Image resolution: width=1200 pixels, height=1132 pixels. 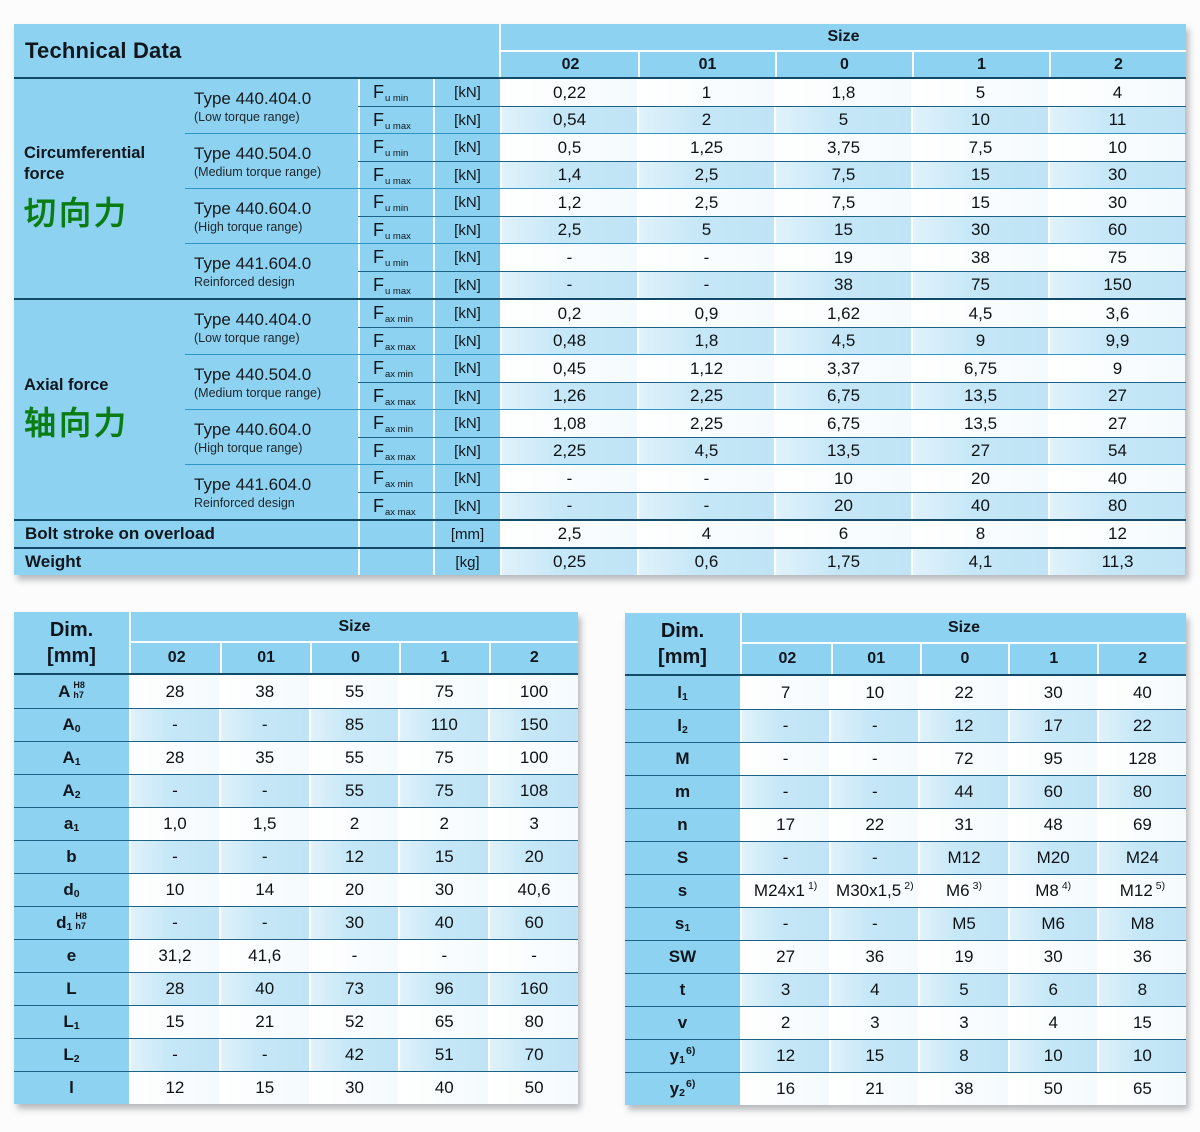 What do you see at coordinates (68, 889) in the screenshot?
I see `dimension-symbol: d` at bounding box center [68, 889].